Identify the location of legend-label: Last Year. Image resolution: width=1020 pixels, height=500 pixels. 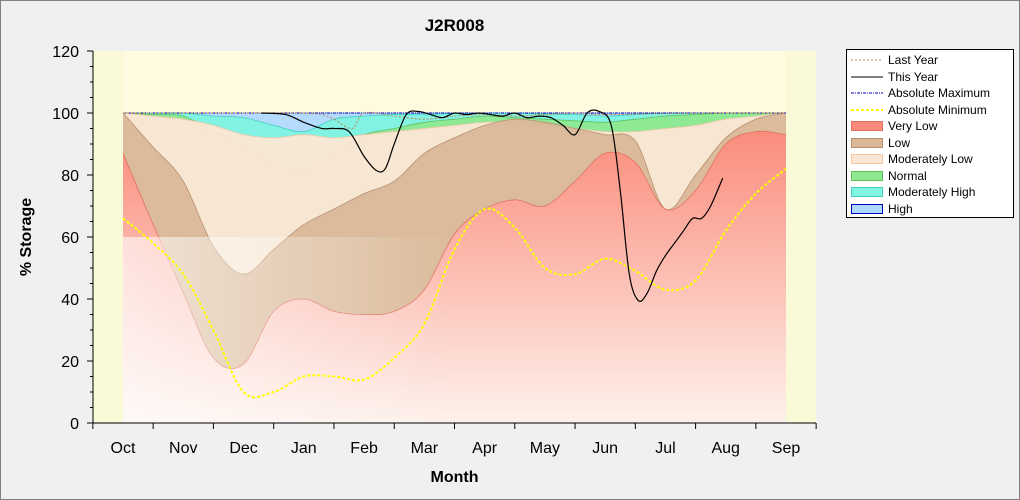
(913, 60).